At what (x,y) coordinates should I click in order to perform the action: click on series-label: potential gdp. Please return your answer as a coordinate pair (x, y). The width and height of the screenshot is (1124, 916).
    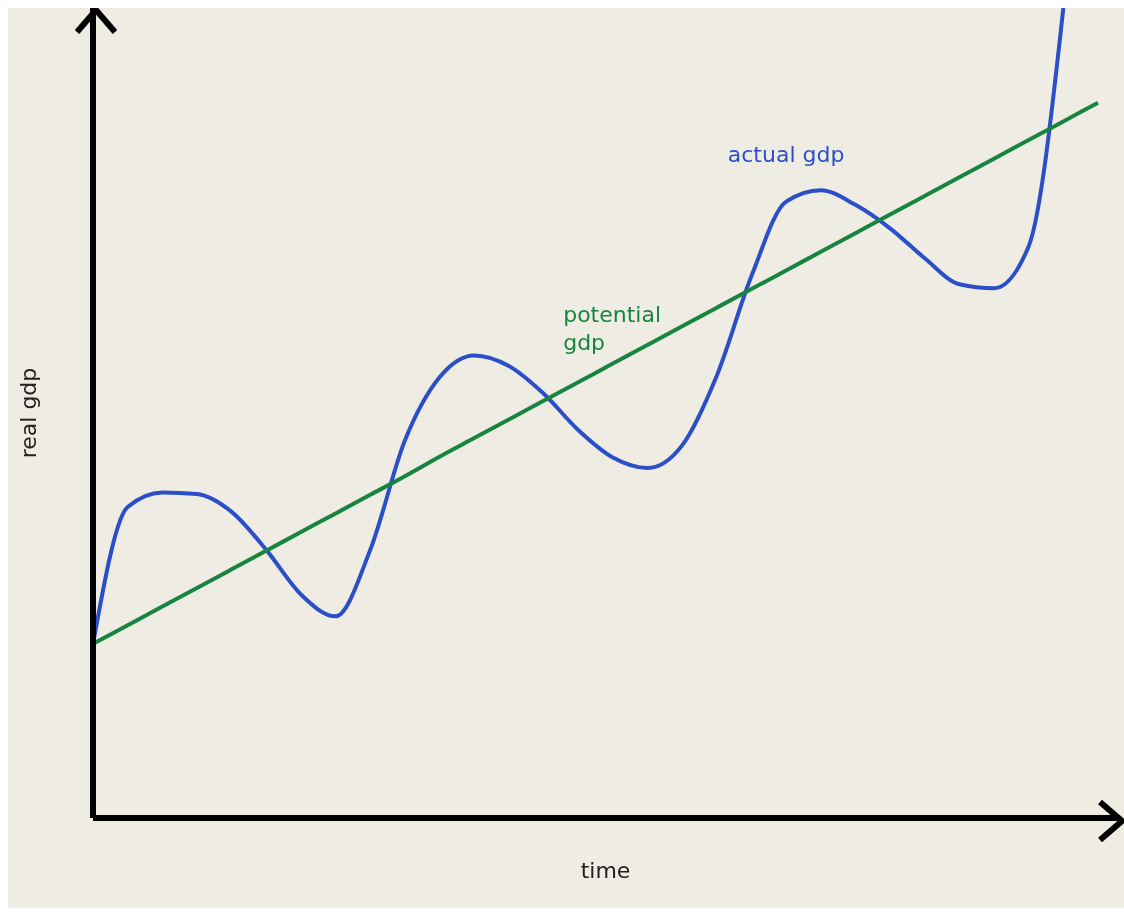
    Looking at the image, I should click on (612, 329).